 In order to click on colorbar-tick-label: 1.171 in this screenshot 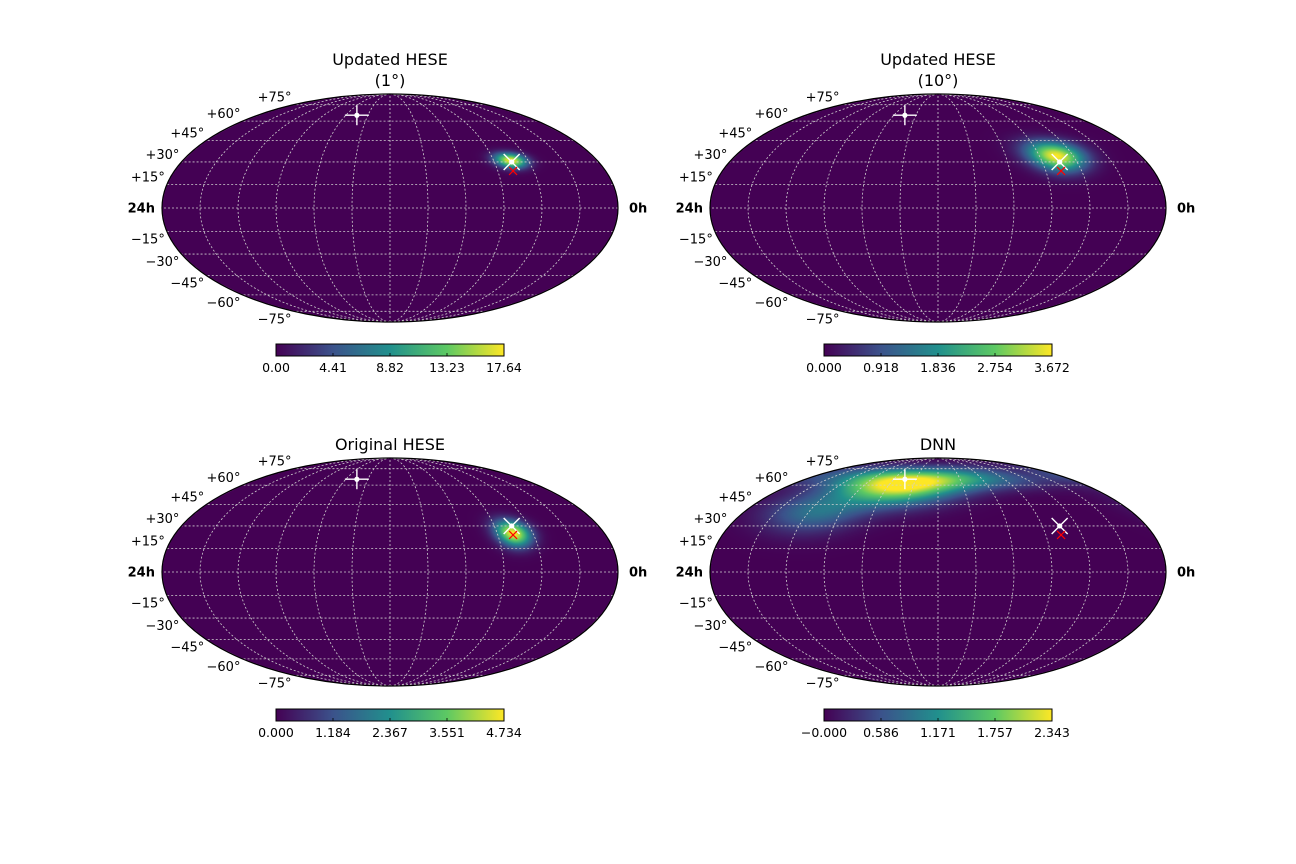, I will do `click(938, 732)`.